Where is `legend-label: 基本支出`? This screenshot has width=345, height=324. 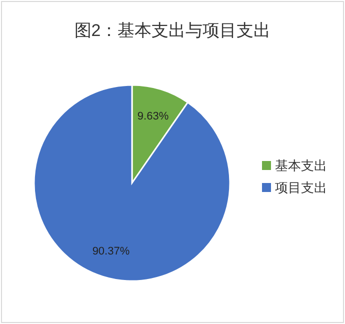 legend-label: 基本支出 is located at coordinates (301, 165).